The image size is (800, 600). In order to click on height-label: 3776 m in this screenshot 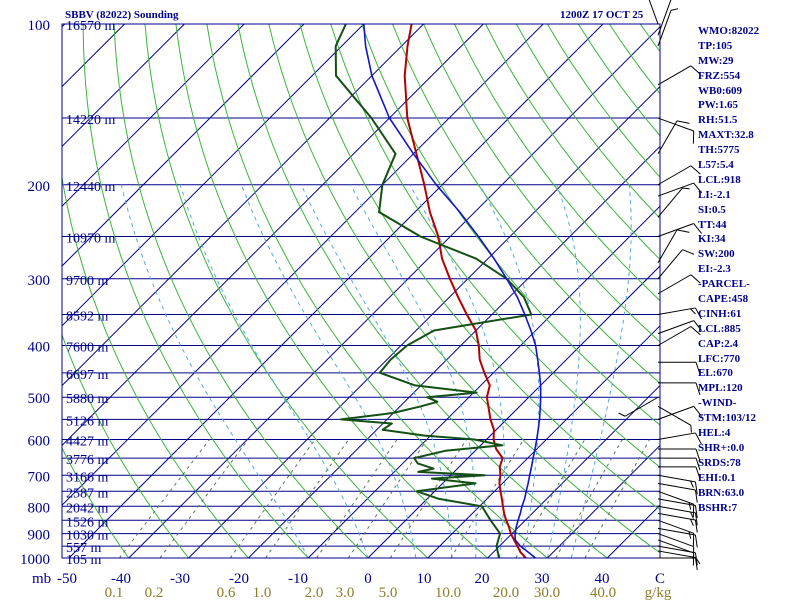, I will do `click(87, 460)`.